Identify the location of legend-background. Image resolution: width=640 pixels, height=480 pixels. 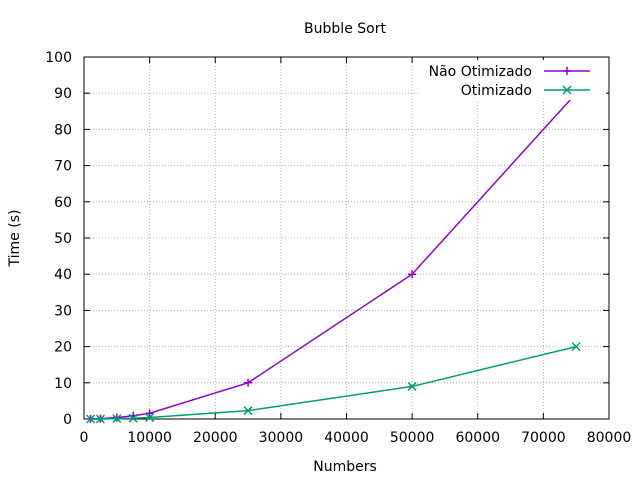
(513, 80).